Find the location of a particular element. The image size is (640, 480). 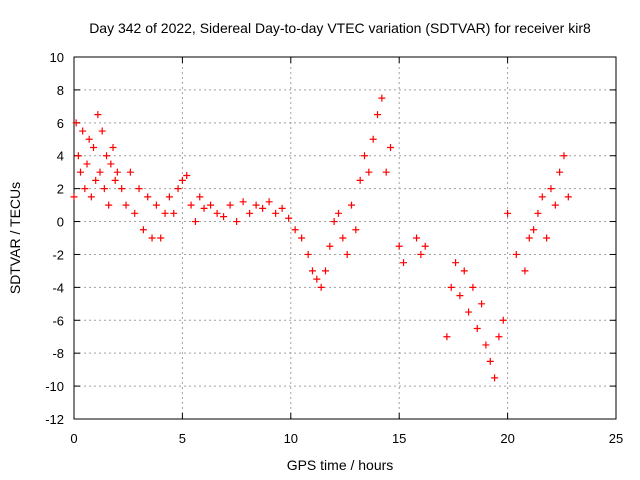

y-tick-label: 2 is located at coordinates (60, 189).